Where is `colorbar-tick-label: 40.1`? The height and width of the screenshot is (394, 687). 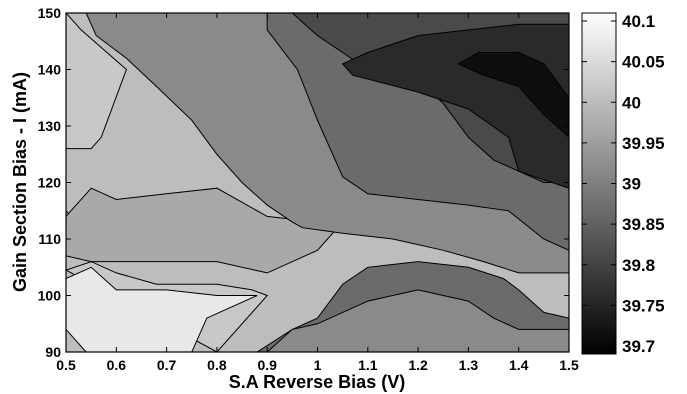 colorbar-tick-label: 40.1 is located at coordinates (638, 21).